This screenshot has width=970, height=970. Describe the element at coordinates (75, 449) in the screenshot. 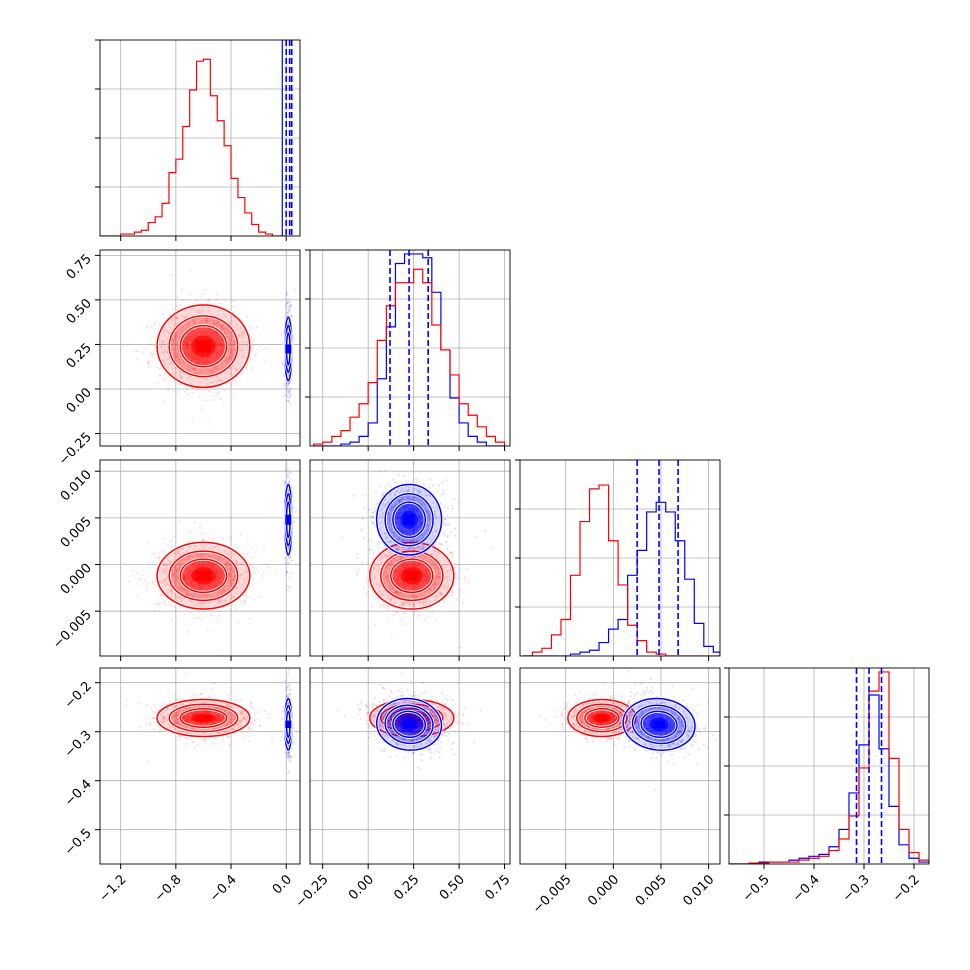

I see `tick-label-y: −0.25` at that location.